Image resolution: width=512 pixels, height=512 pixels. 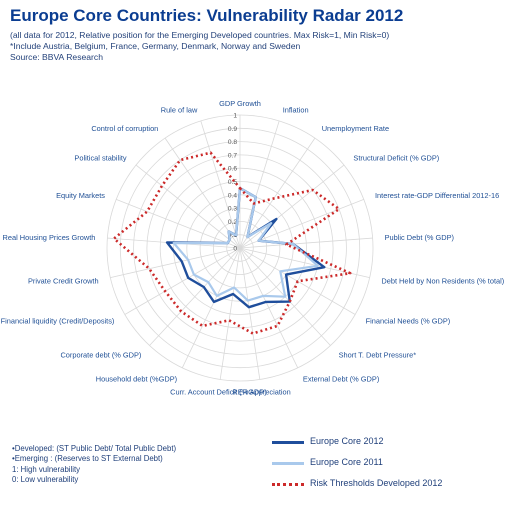 I want to click on axis-label: Interest rate-GDP Differential 2012-16, so click(x=437, y=195).